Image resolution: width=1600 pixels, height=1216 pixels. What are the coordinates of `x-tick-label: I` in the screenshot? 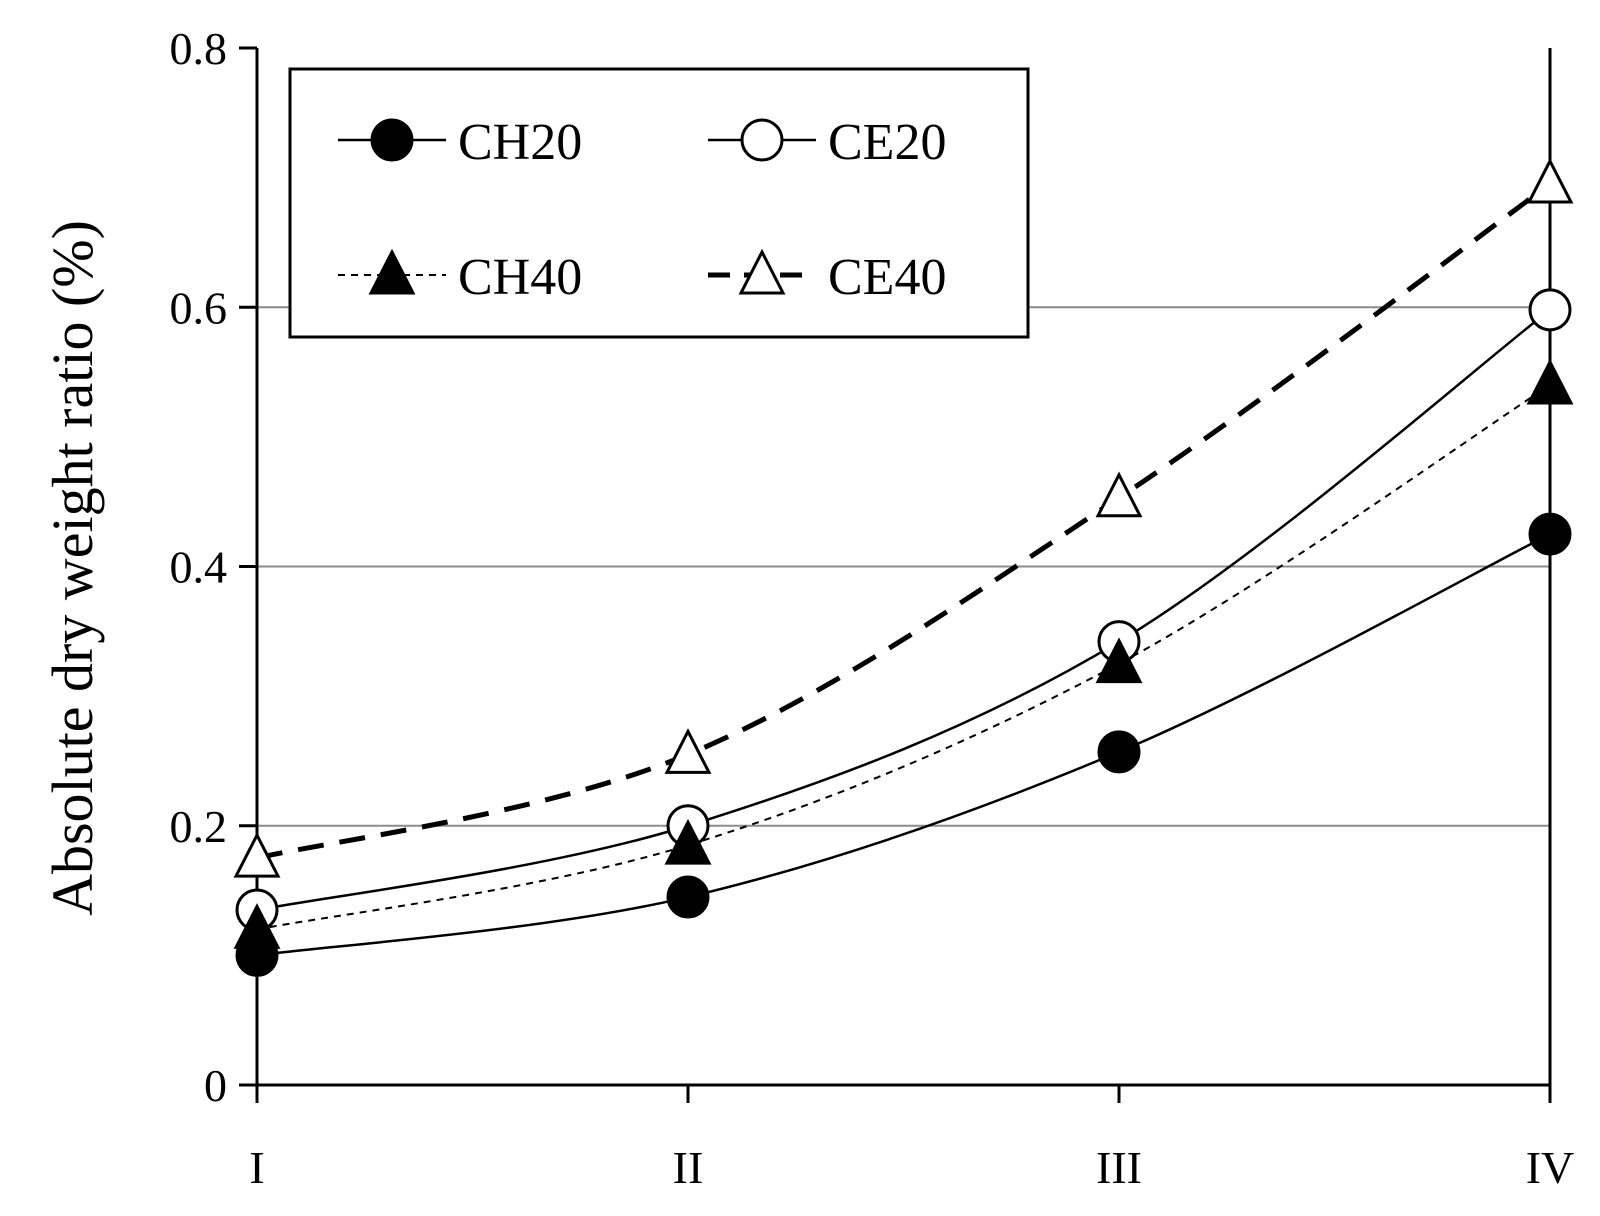 It's located at (256, 1167).